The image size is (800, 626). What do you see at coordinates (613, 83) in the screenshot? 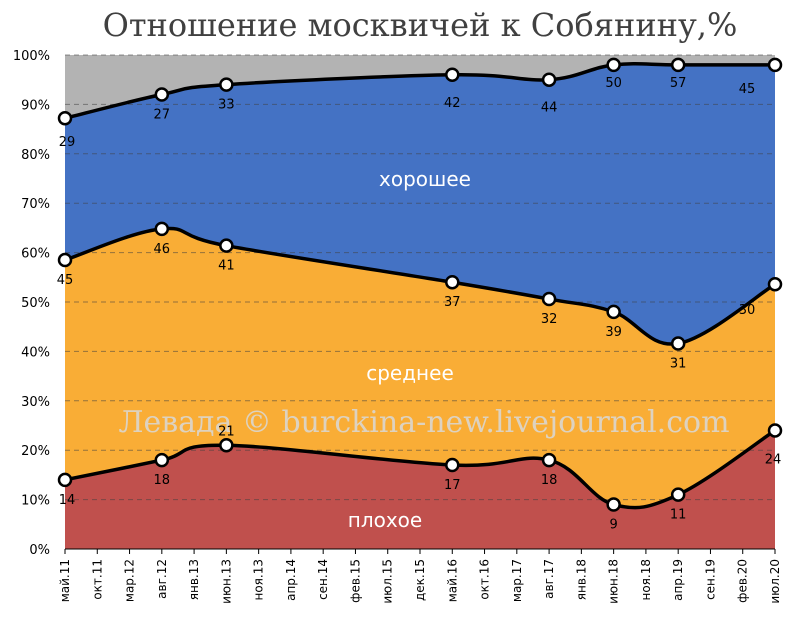
I see `data-label: 50` at bounding box center [613, 83].